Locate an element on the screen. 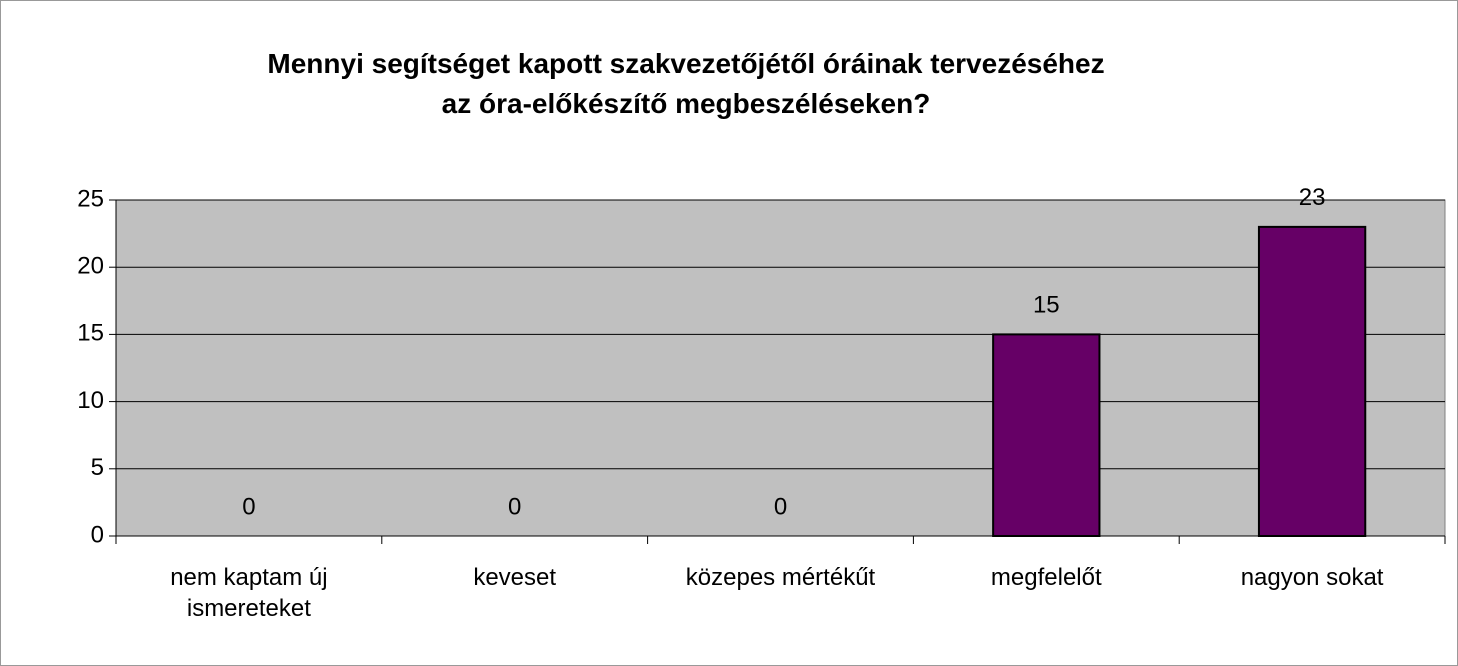  x-tick-label: keveset is located at coordinates (515, 577).